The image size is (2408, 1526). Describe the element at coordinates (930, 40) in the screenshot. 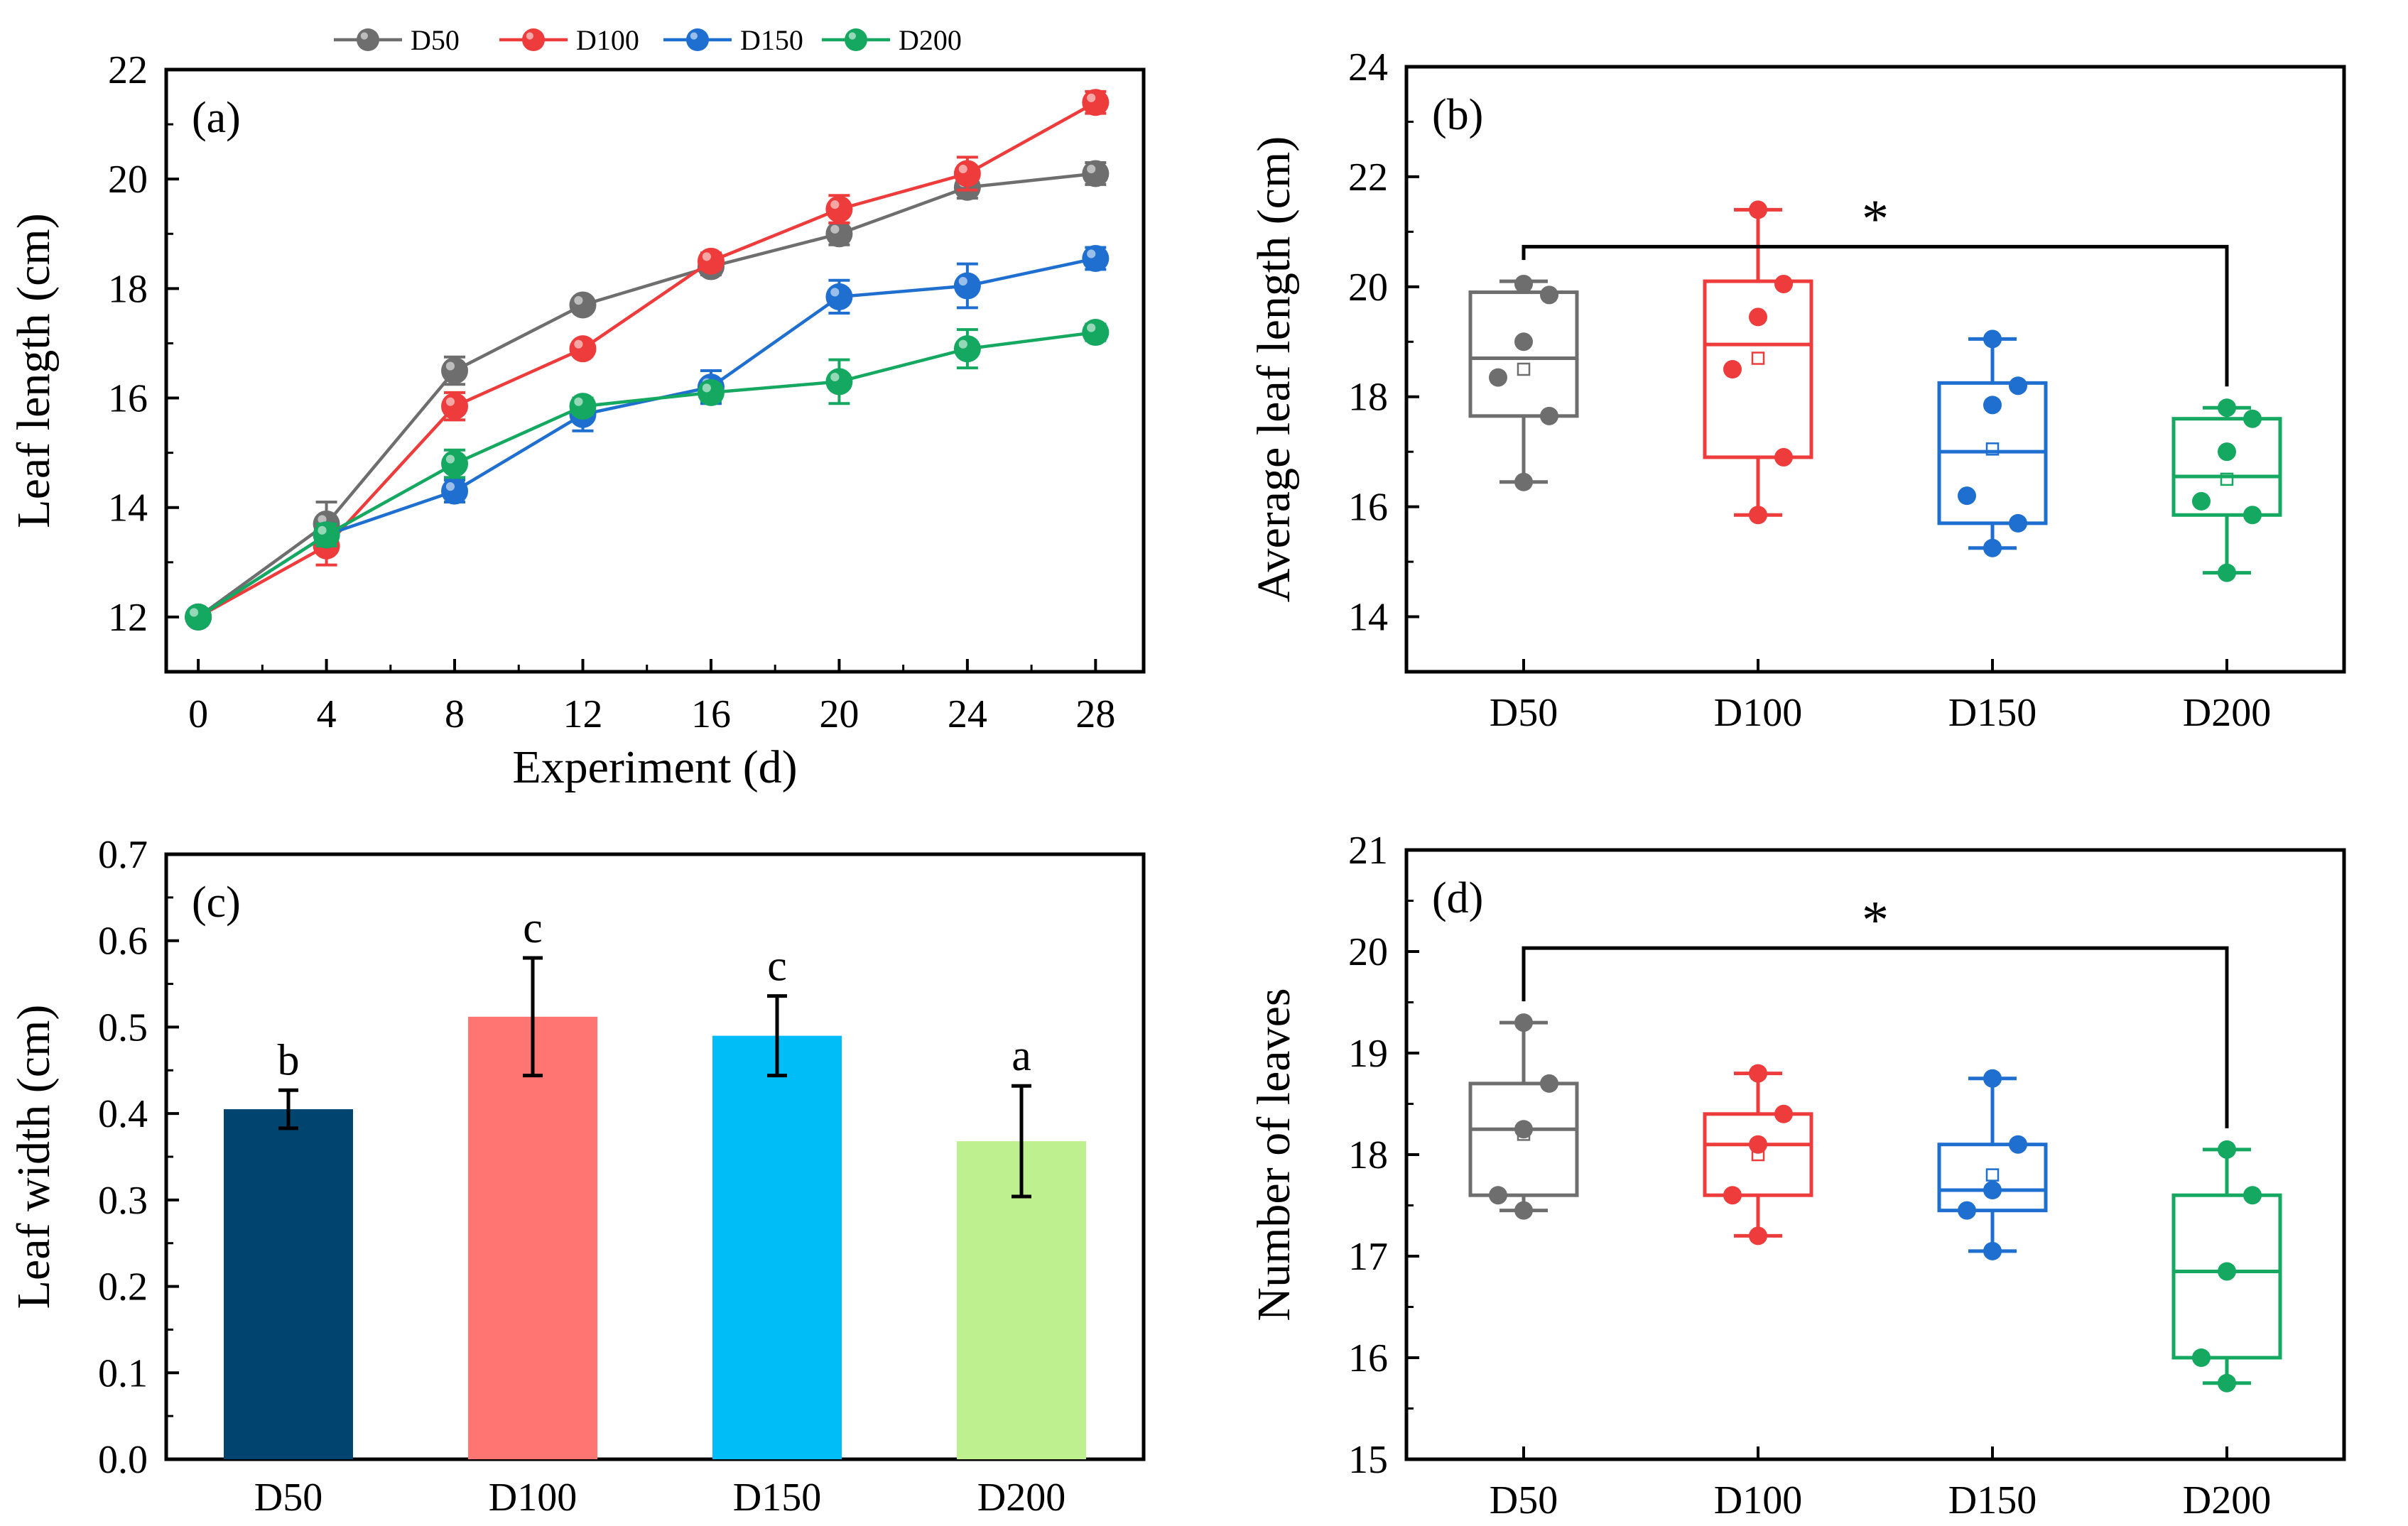

I see `legend-label: D200` at that location.